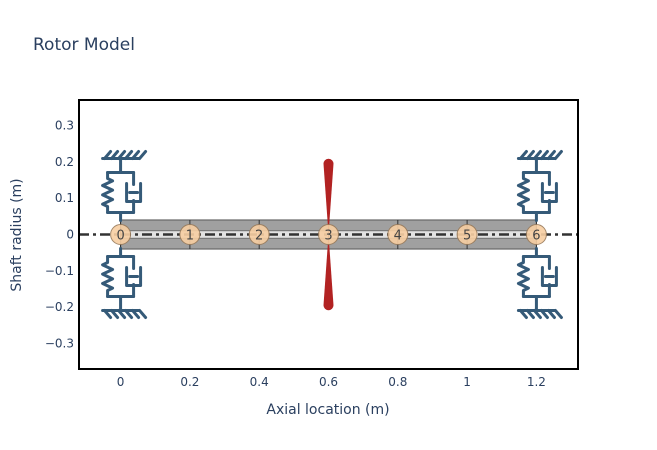  I want to click on bearing-0-upper, so click(124, 186).